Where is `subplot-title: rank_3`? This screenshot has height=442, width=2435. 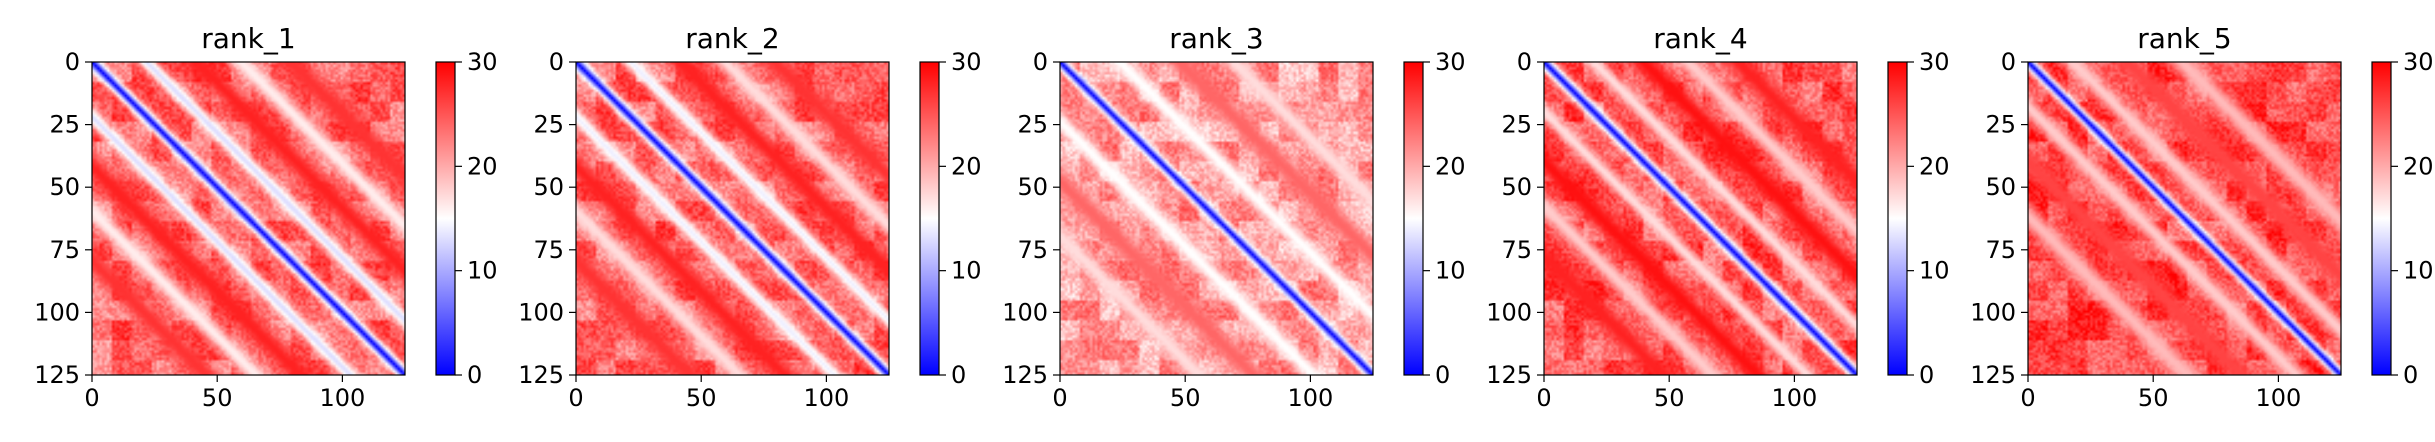 subplot-title: rank_3 is located at coordinates (1216, 38).